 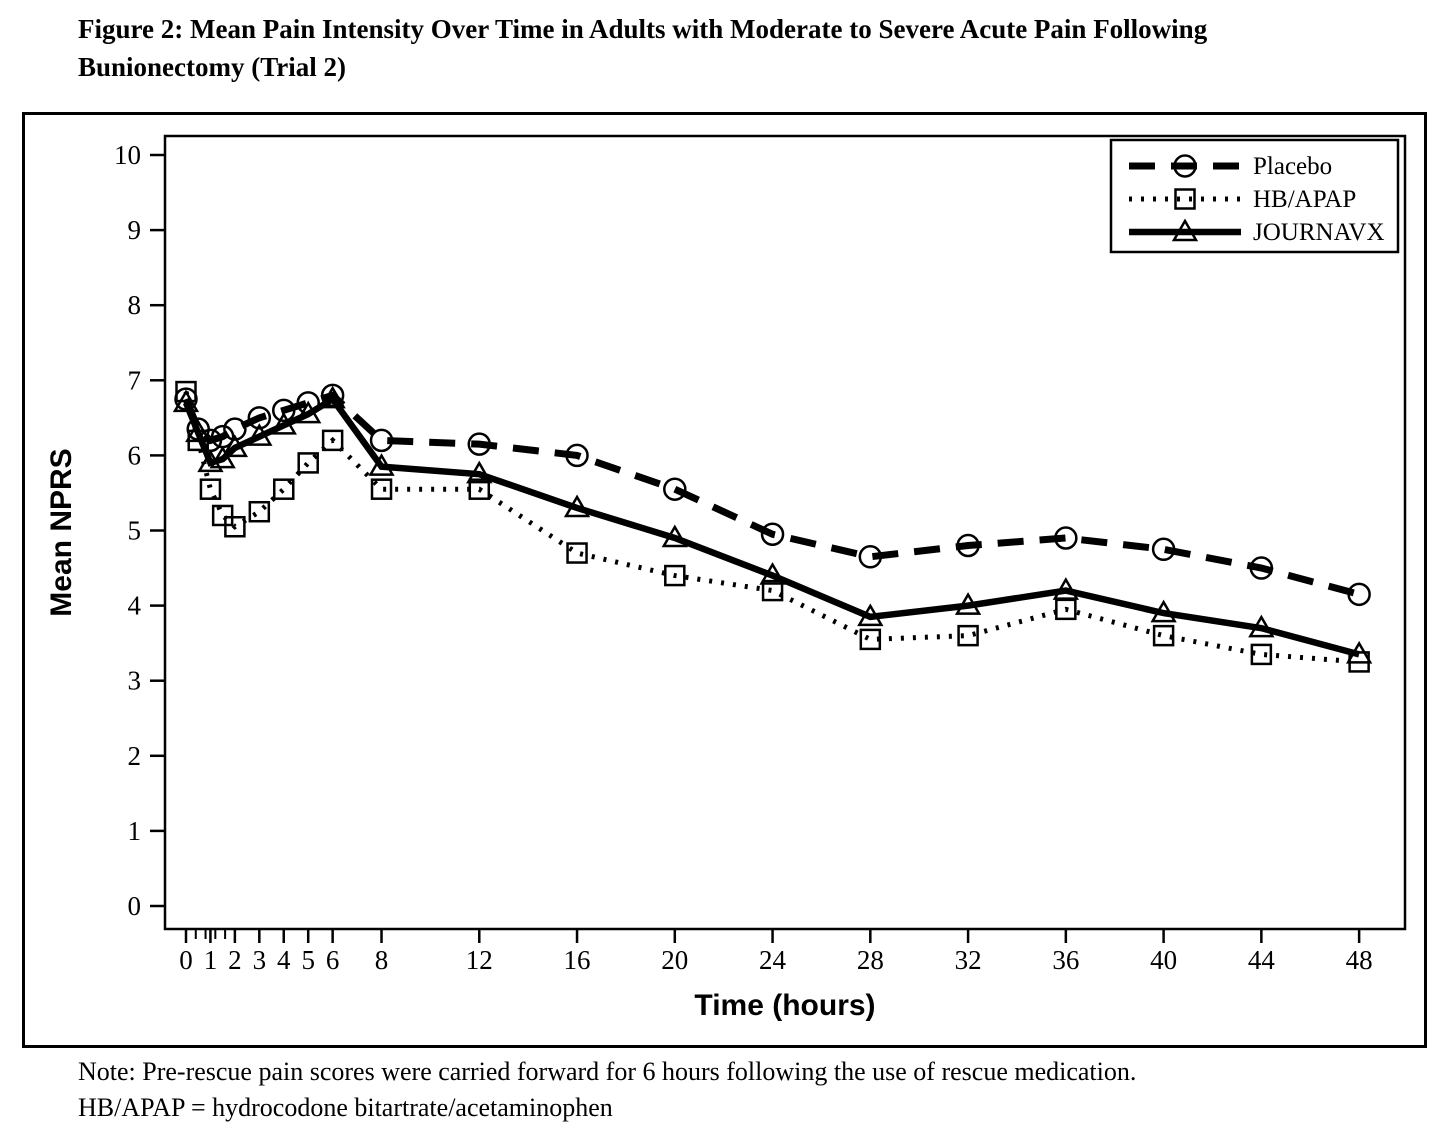 What do you see at coordinates (1359, 960) in the screenshot?
I see `x-tick-label: 48` at bounding box center [1359, 960].